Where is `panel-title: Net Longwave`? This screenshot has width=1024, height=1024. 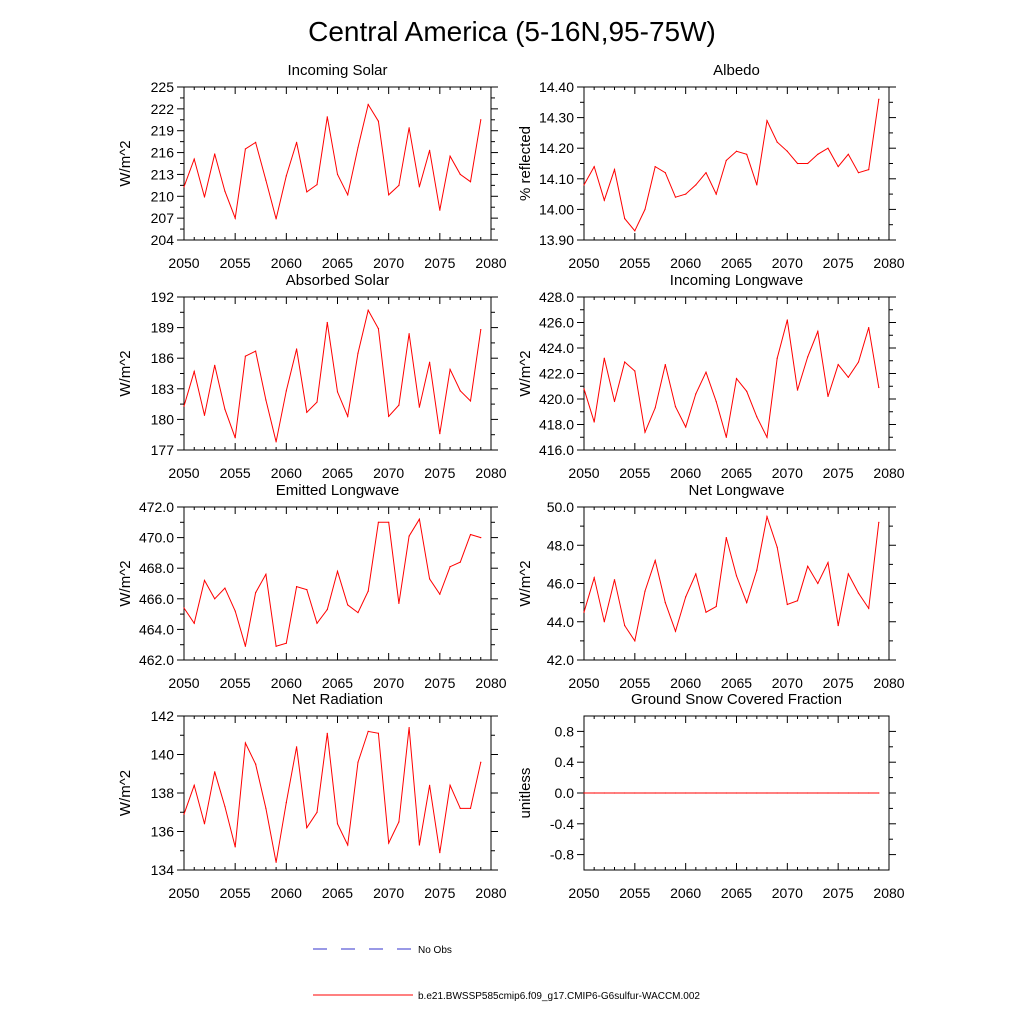 panel-title: Net Longwave is located at coordinates (737, 490).